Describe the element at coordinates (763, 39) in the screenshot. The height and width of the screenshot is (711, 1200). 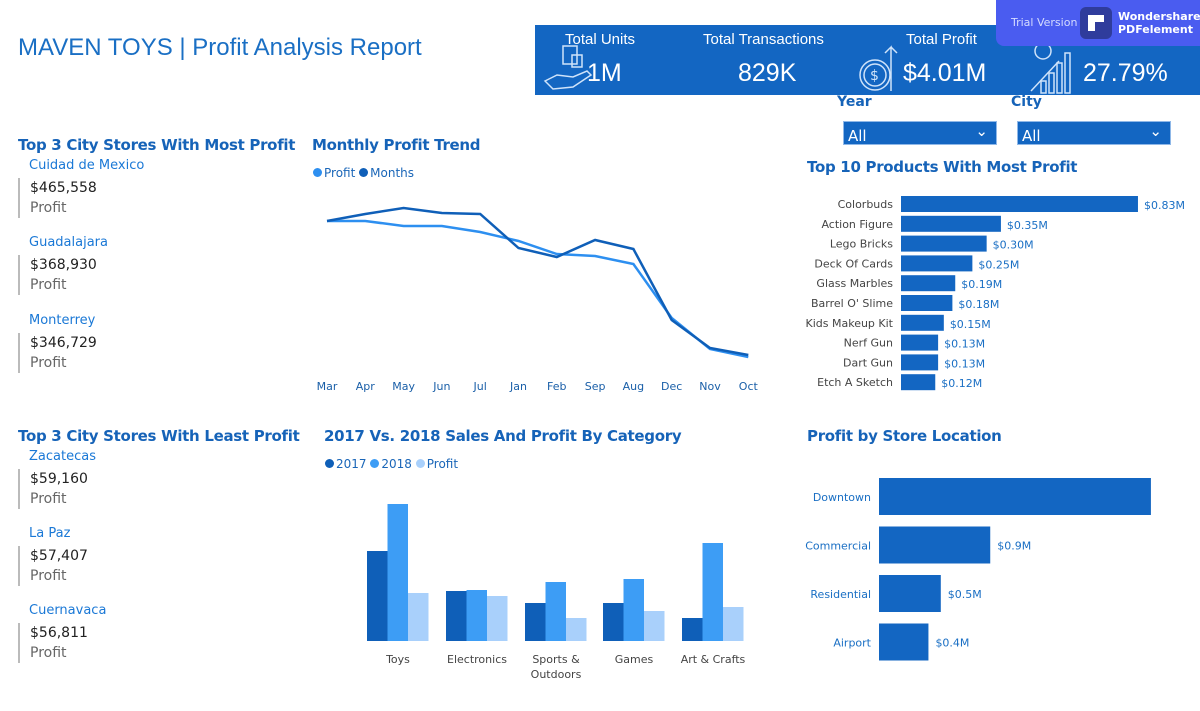
I see `kpi-label: Total Transactions` at that location.